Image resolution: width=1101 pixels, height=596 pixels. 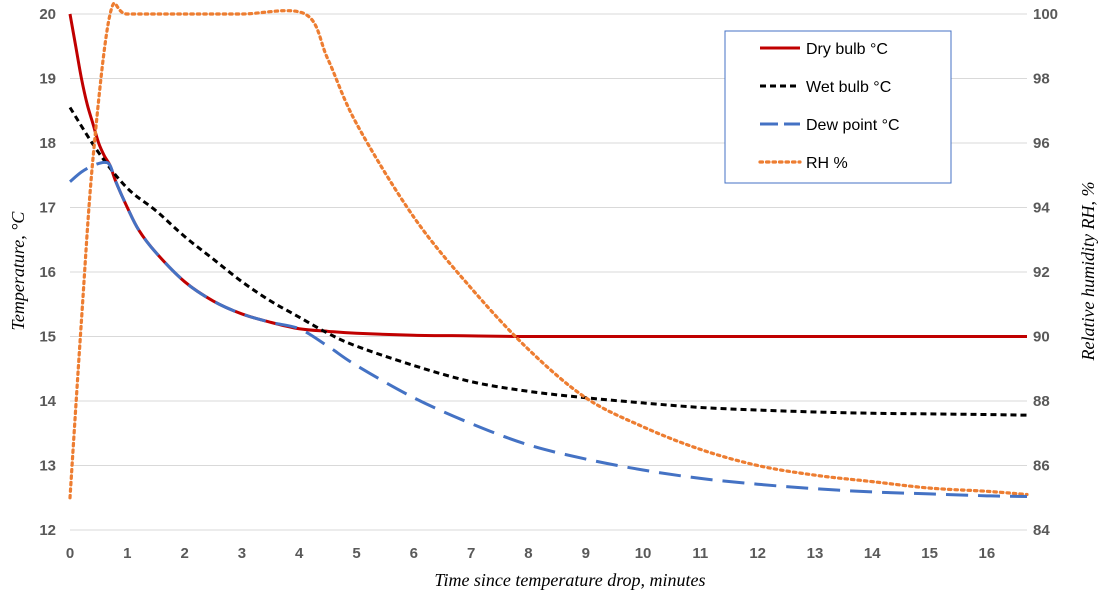 I want to click on left-tick-label: 19, so click(x=47, y=79).